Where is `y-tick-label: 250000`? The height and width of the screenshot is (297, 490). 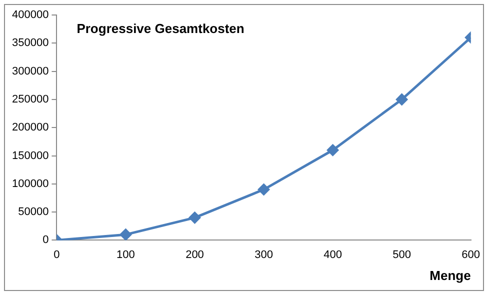 y-tick-label: 250000 is located at coordinates (30, 99).